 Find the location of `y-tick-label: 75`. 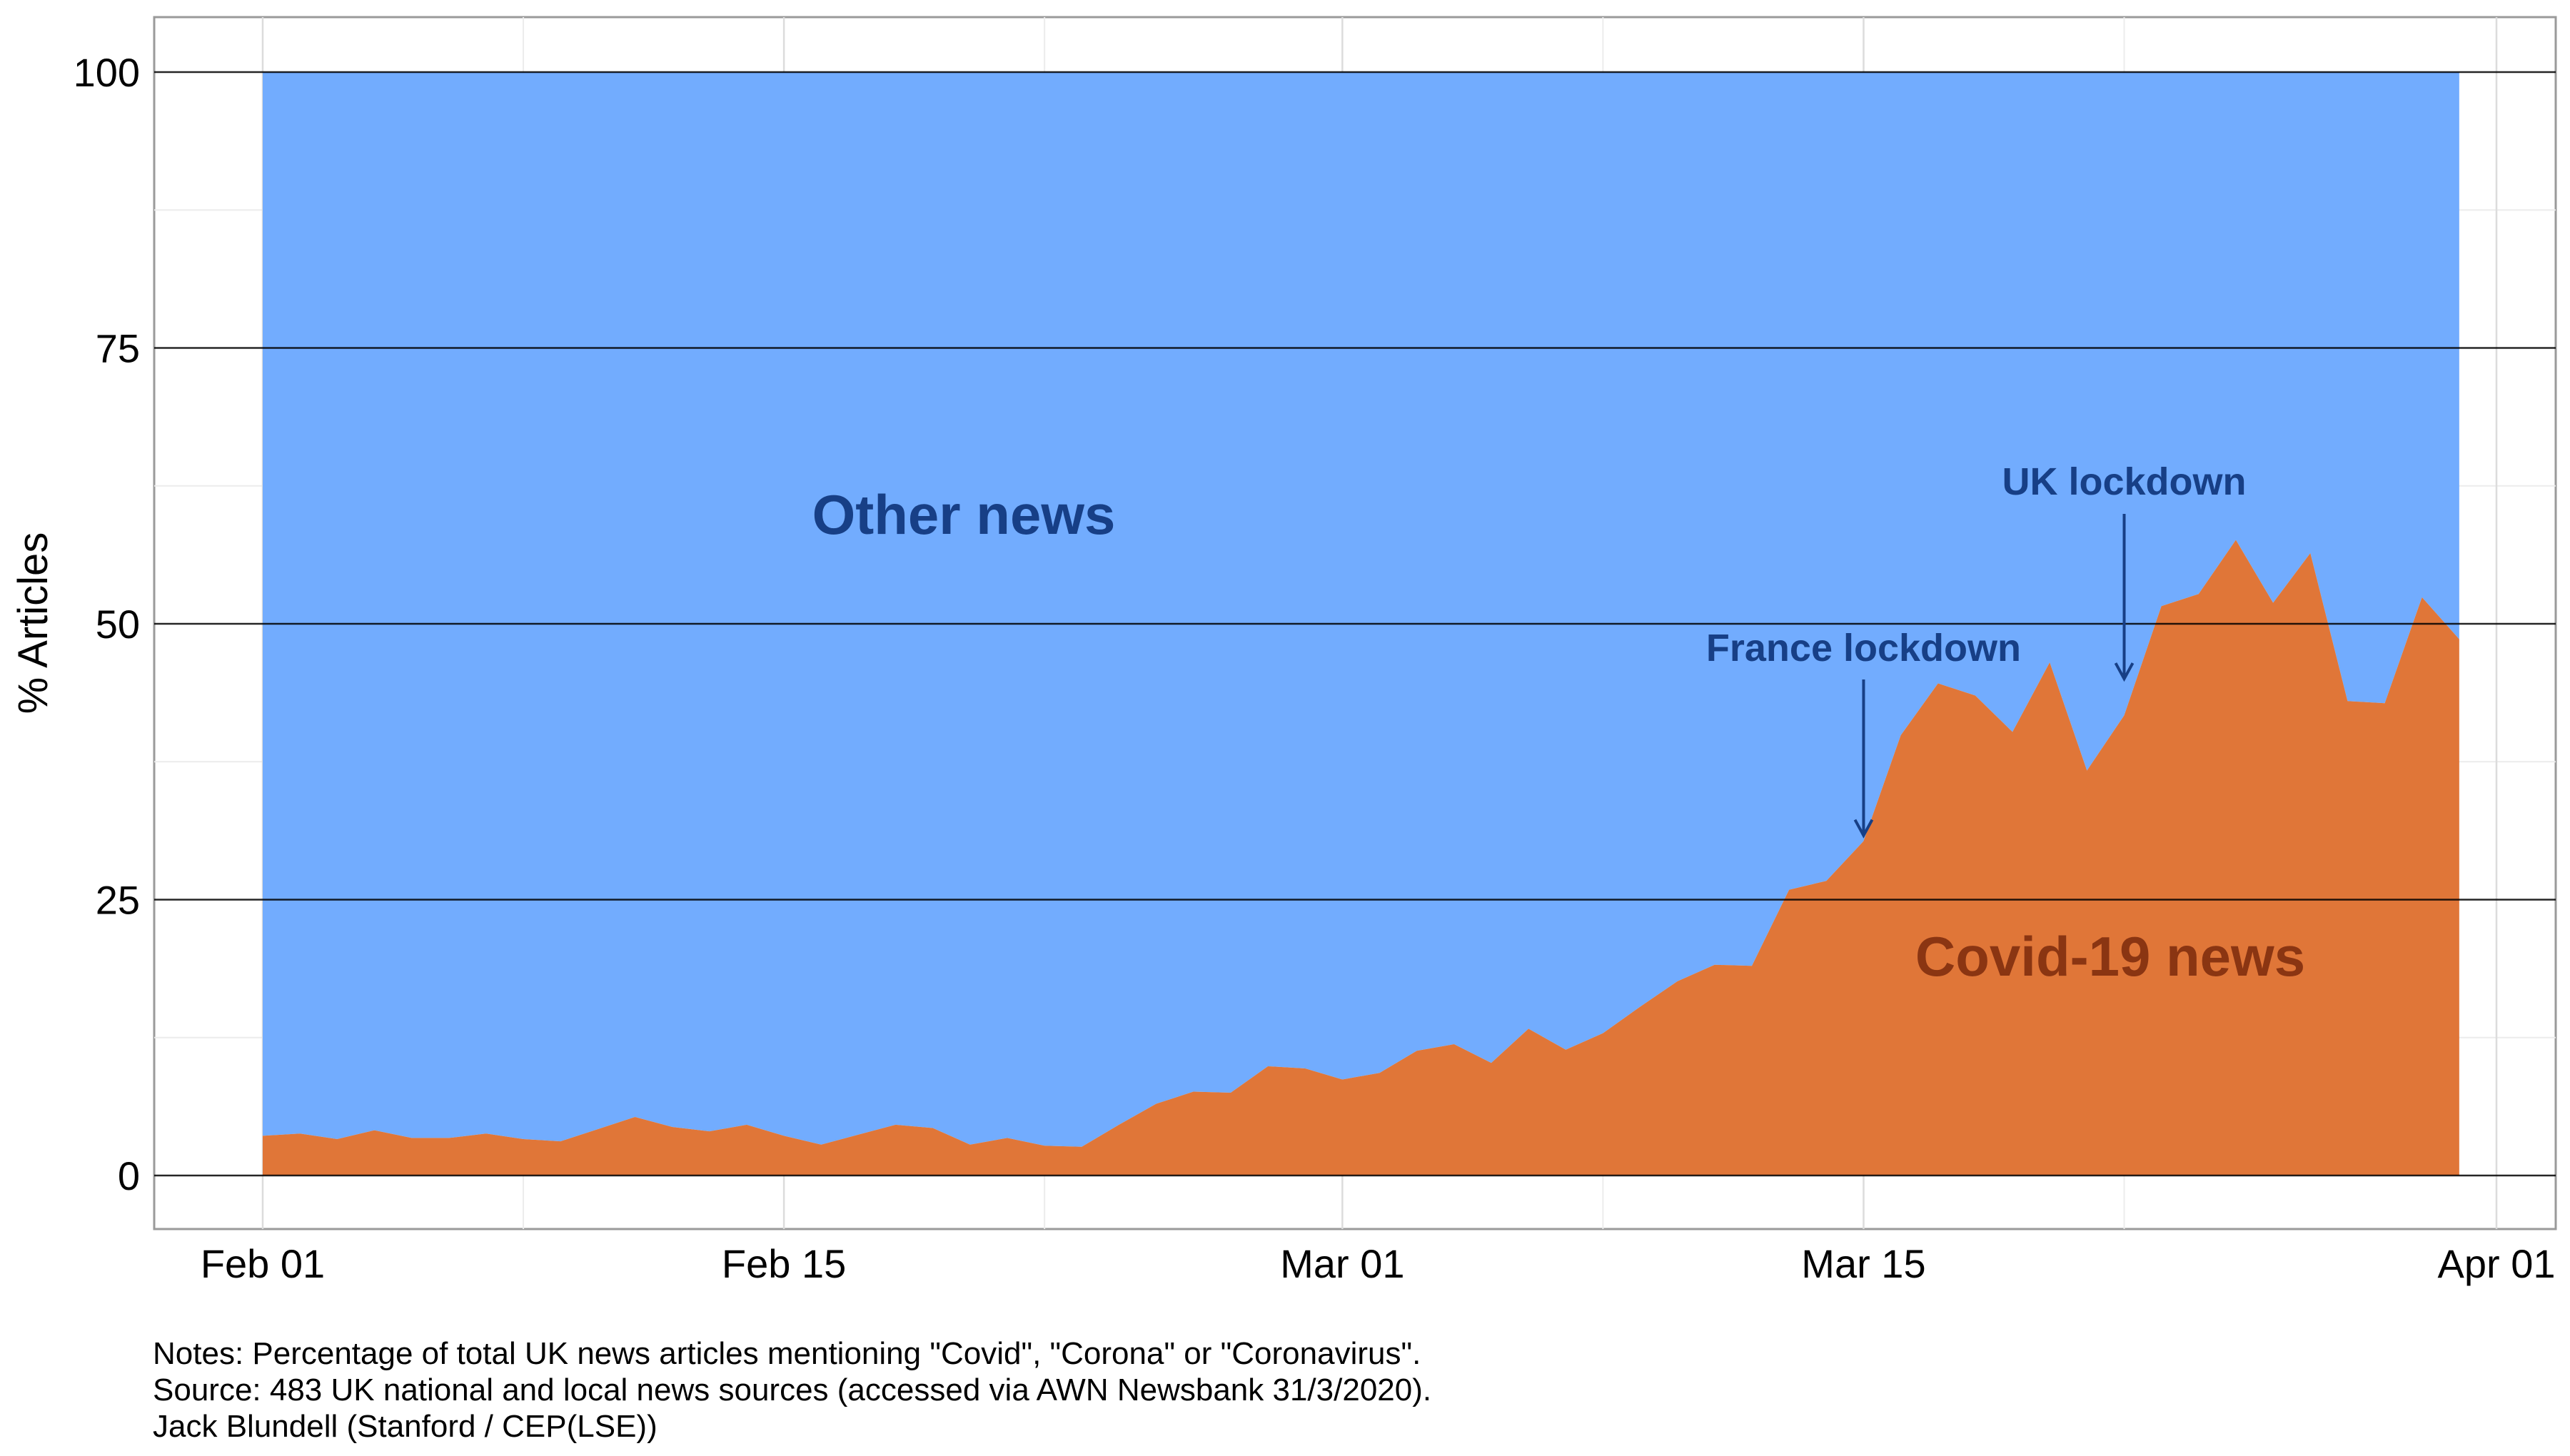

y-tick-label: 75 is located at coordinates (118, 348).